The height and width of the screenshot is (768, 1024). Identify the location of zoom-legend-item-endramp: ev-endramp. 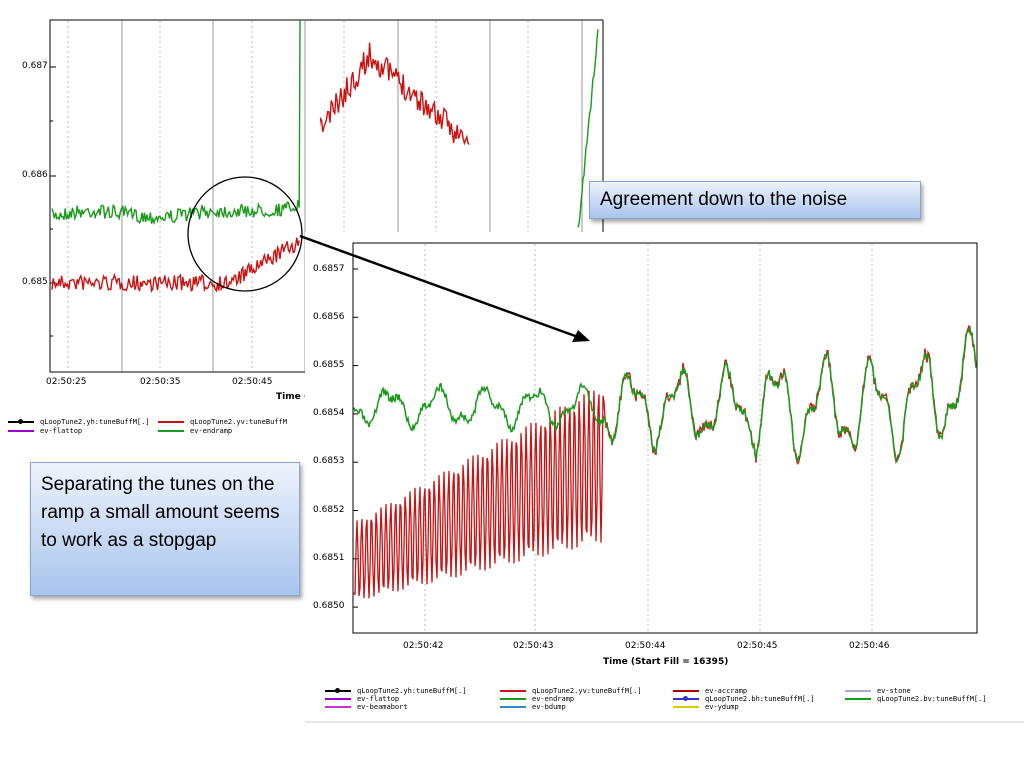
(537, 699).